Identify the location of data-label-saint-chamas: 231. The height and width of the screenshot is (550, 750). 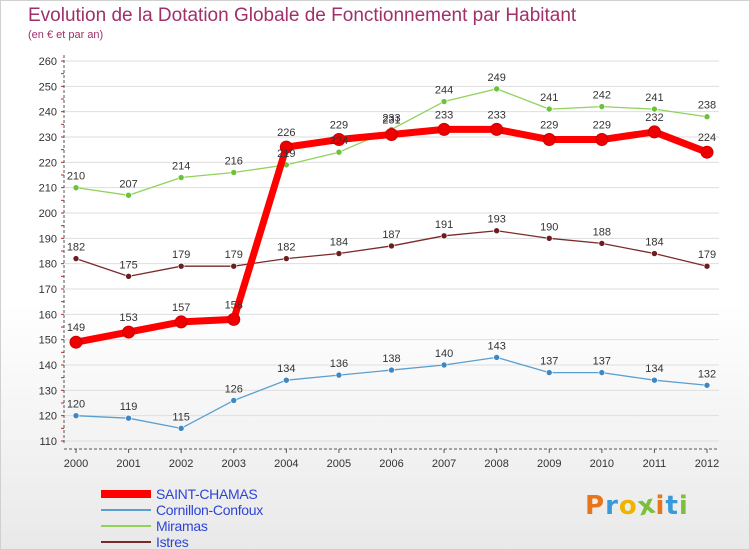
(391, 120).